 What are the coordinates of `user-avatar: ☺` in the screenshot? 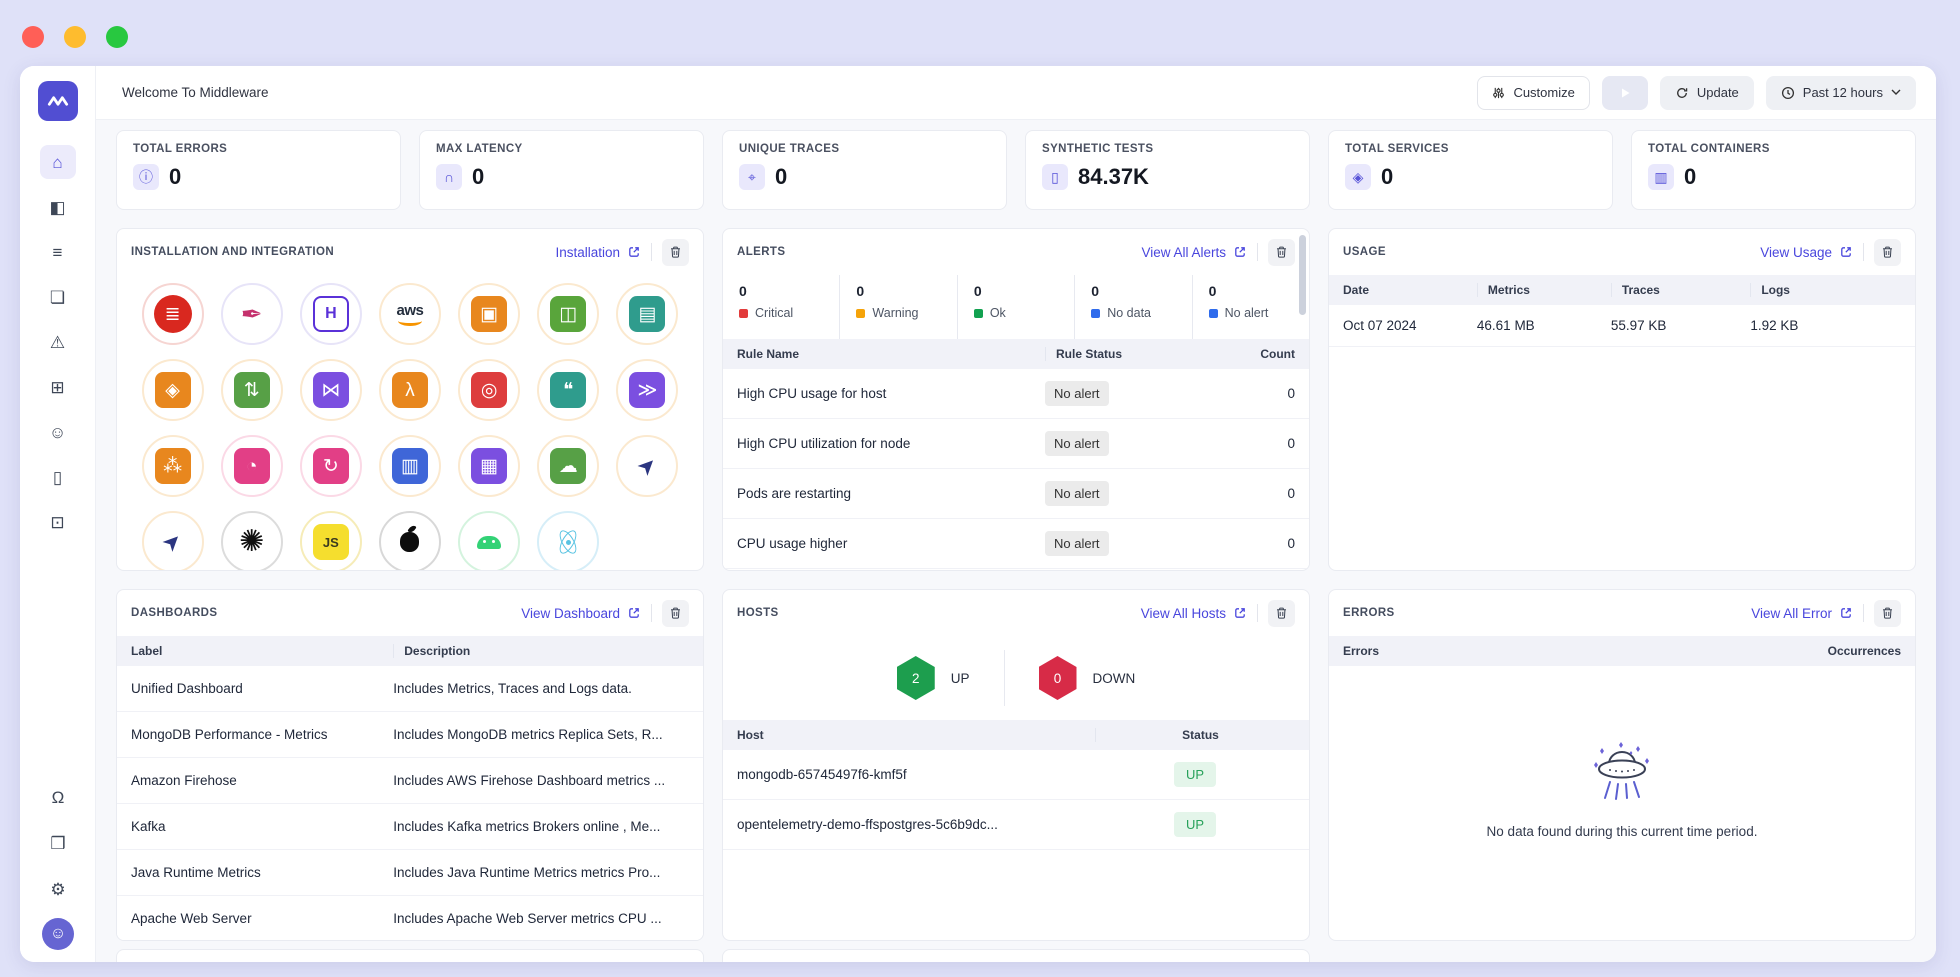 It's located at (58, 934).